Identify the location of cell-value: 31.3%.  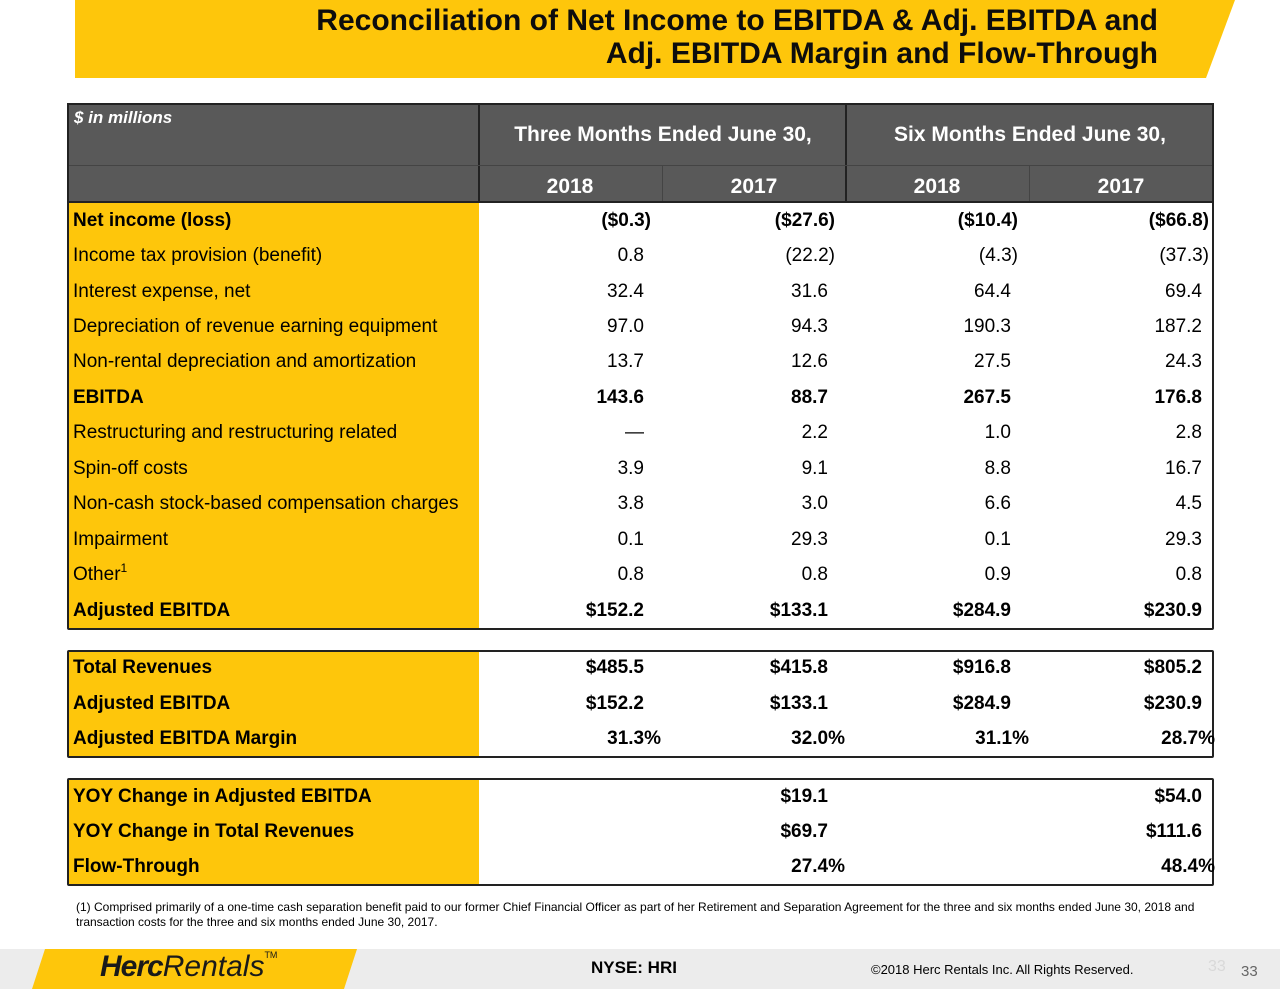
(634, 738).